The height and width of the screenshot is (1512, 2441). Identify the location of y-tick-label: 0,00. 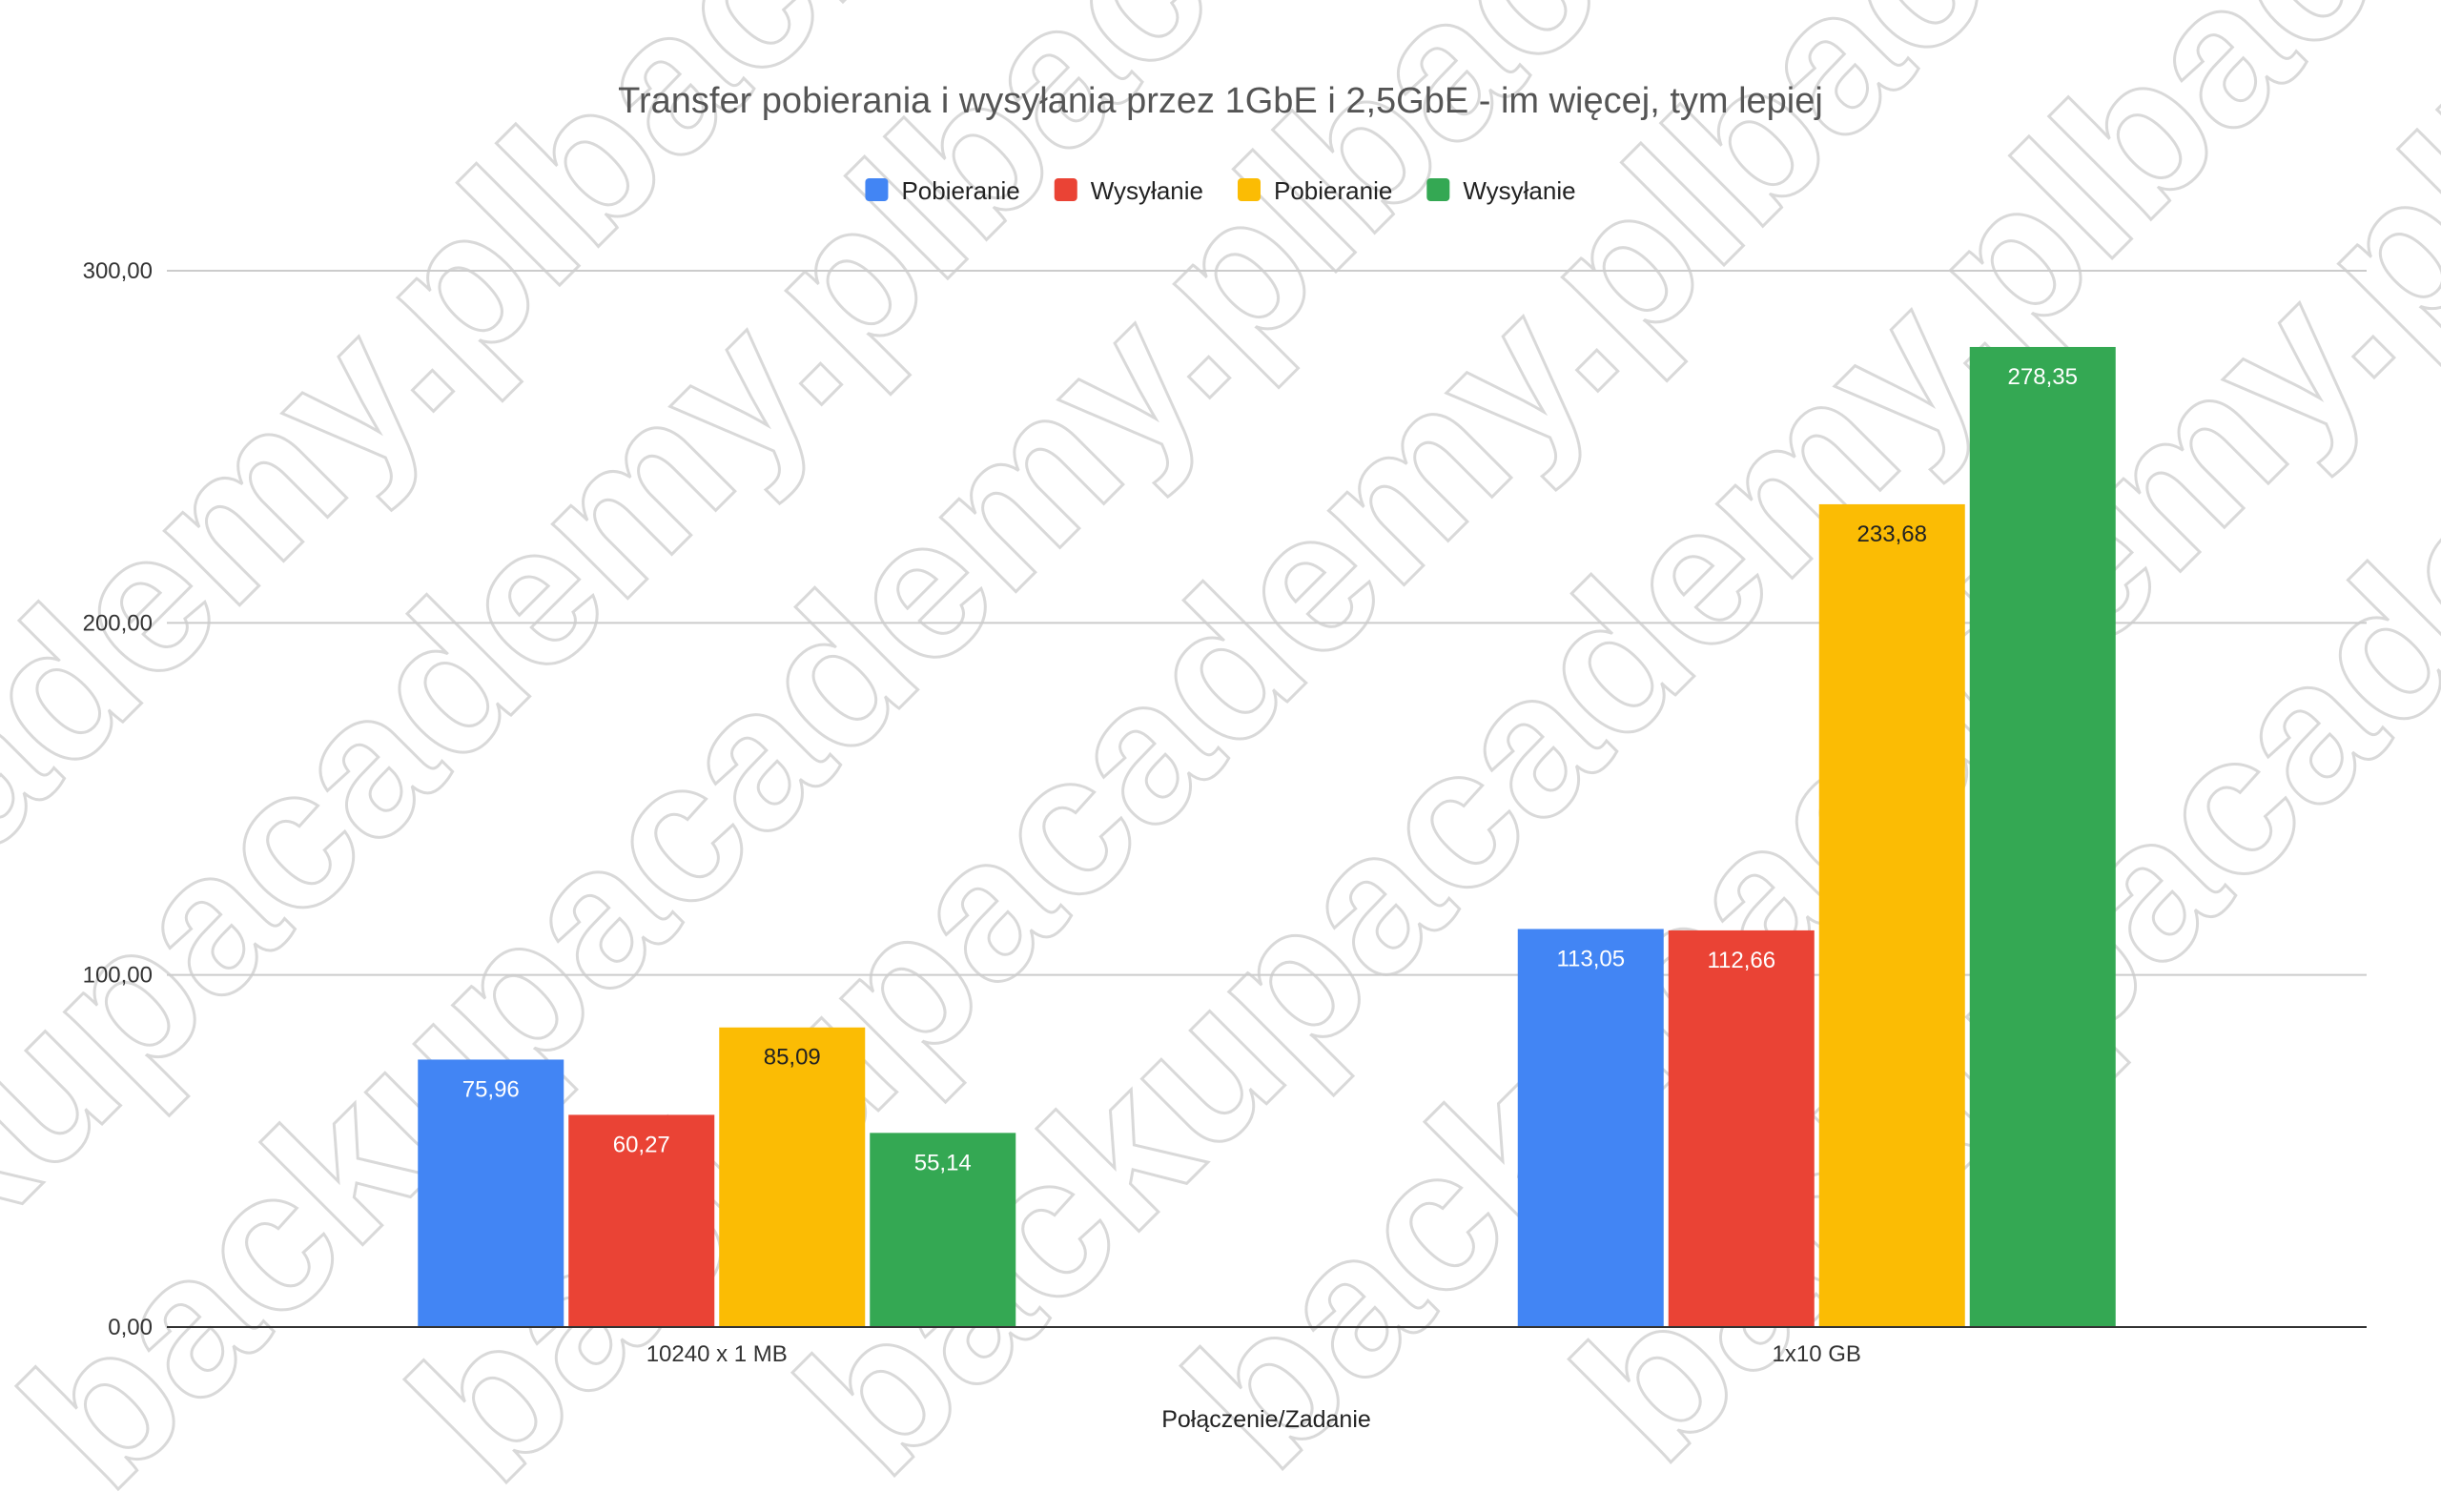
(130, 1327).